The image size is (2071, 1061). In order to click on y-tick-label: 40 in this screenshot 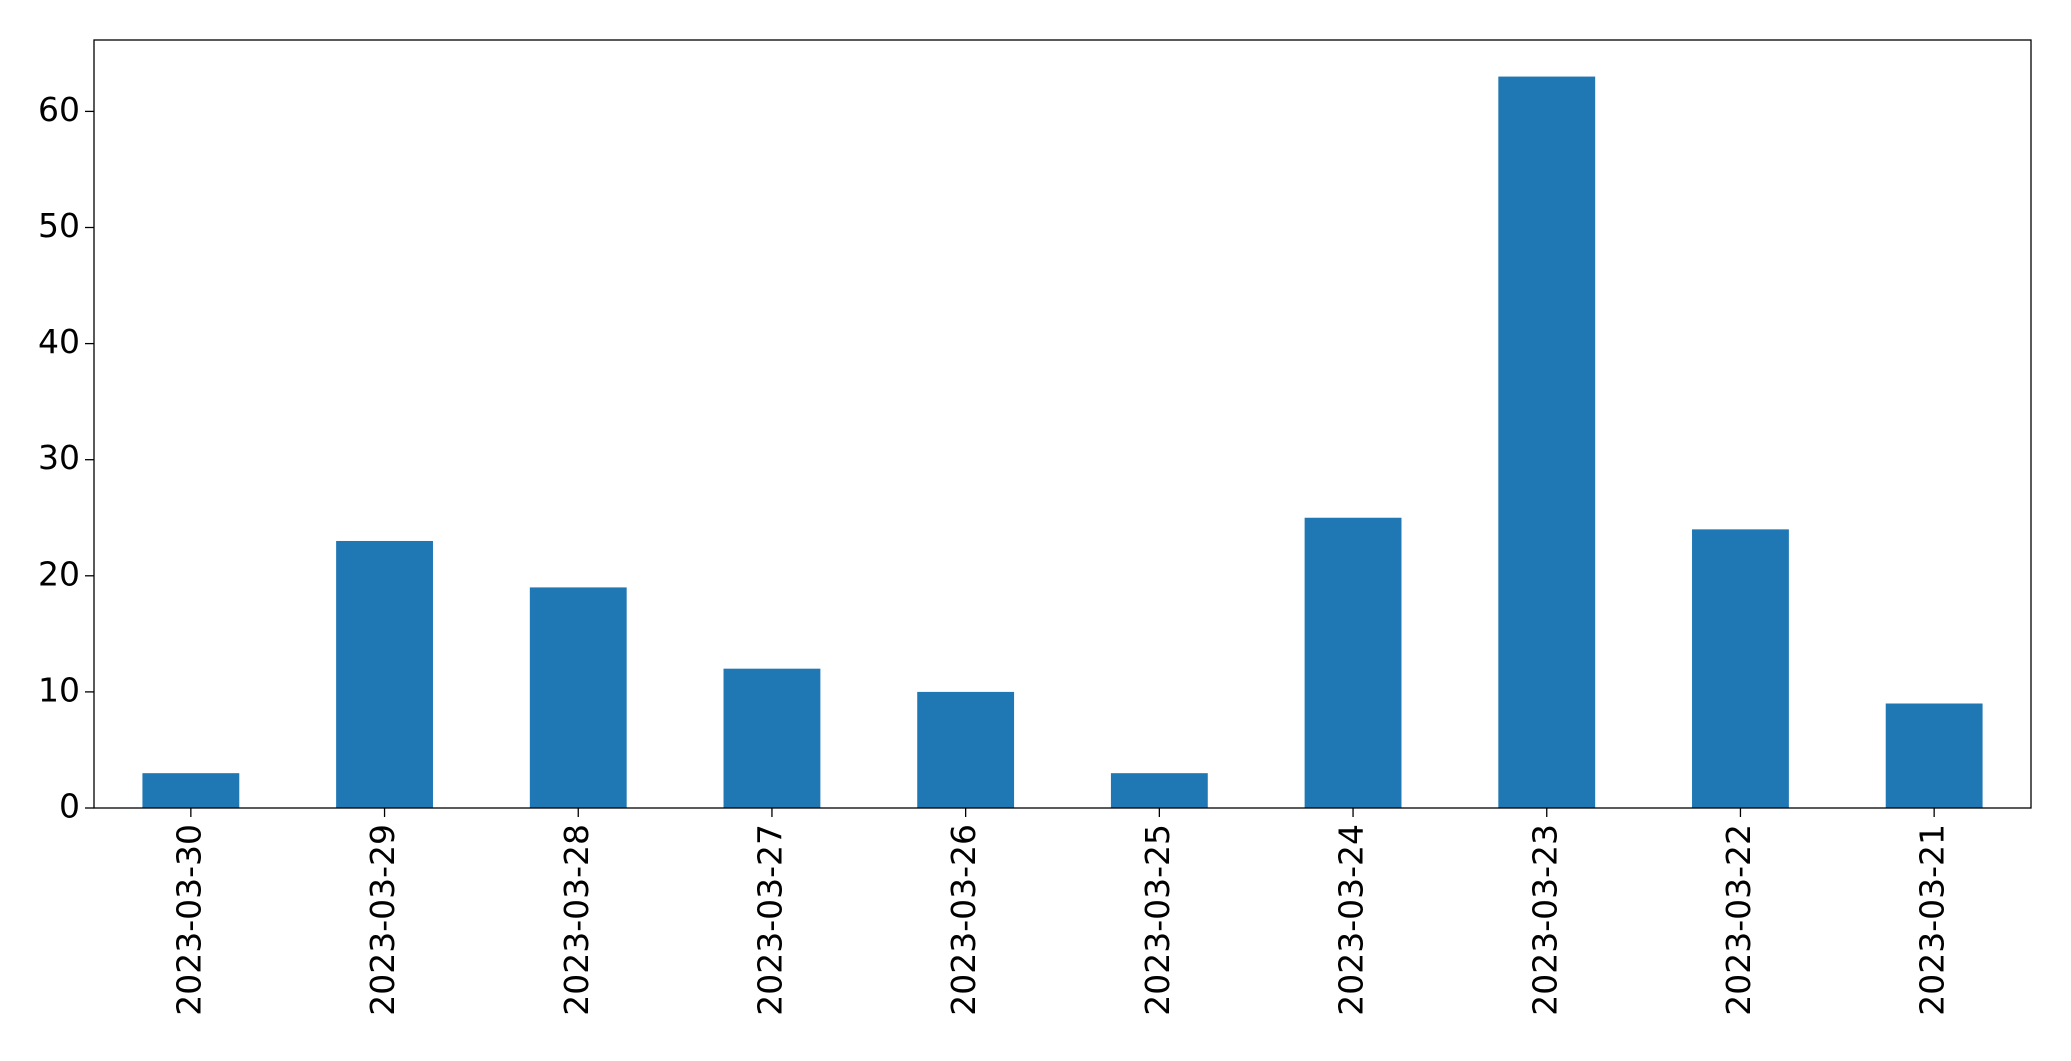, I will do `click(59, 341)`.